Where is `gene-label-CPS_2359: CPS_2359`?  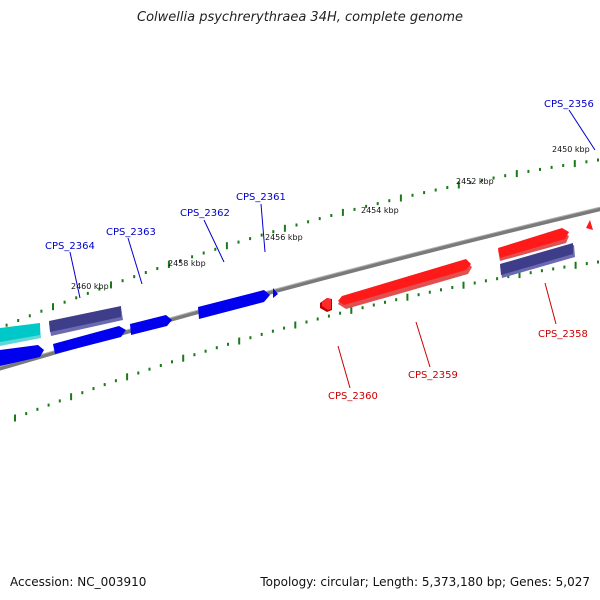
gene-label-CPS_2359: CPS_2359 is located at coordinates (433, 375).